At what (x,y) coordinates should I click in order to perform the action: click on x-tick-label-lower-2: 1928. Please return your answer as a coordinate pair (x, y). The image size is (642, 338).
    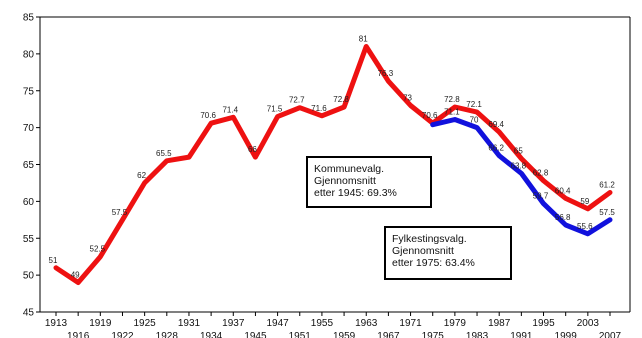
    Looking at the image, I should click on (167, 334).